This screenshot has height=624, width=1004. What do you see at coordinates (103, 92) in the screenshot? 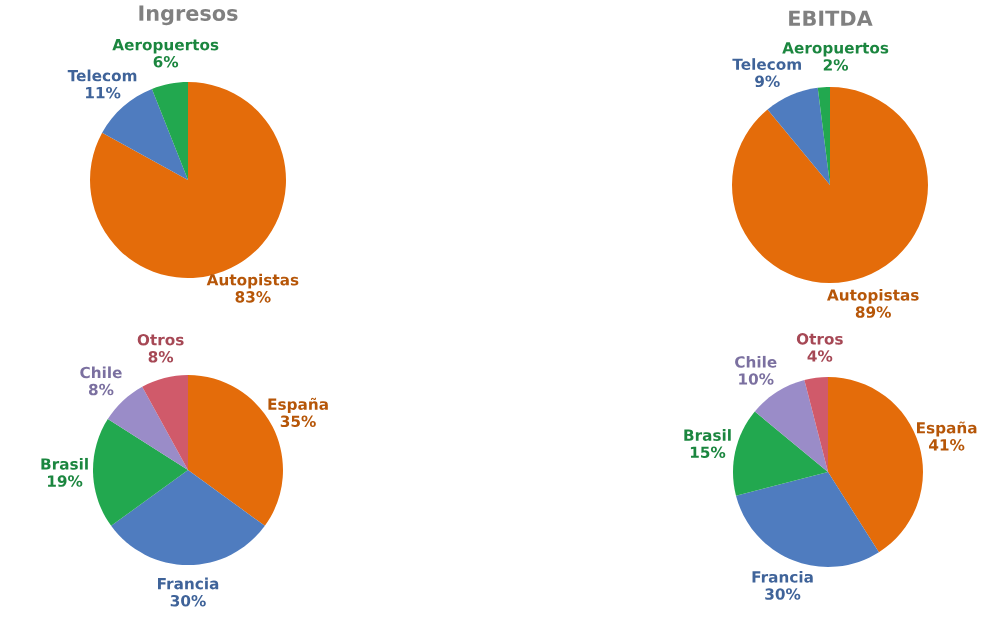
I see `data-label: 11%` at bounding box center [103, 92].